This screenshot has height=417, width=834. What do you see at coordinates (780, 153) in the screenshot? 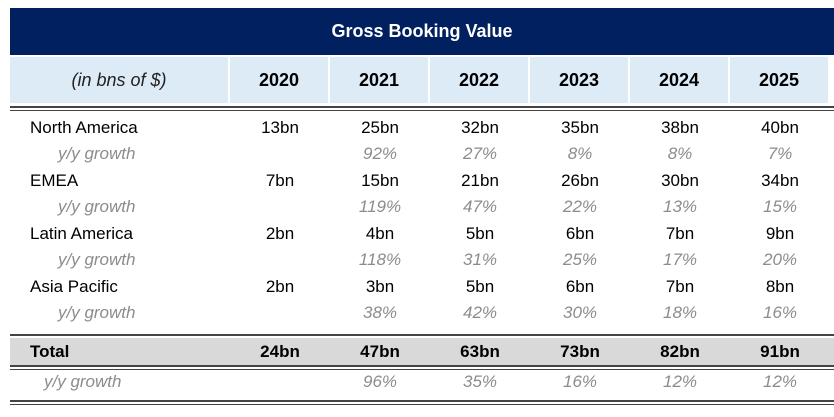
I see `cell: 7%` at bounding box center [780, 153].